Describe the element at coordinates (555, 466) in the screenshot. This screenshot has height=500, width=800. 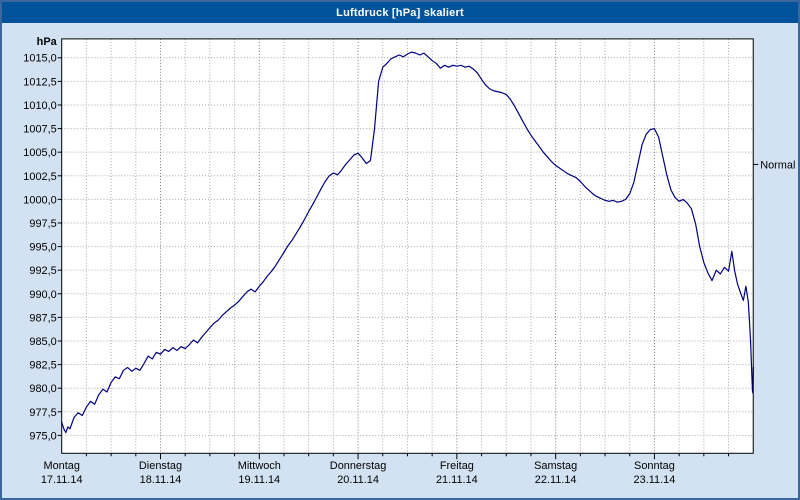
I see `x-axis-day-label: Samstag` at that location.